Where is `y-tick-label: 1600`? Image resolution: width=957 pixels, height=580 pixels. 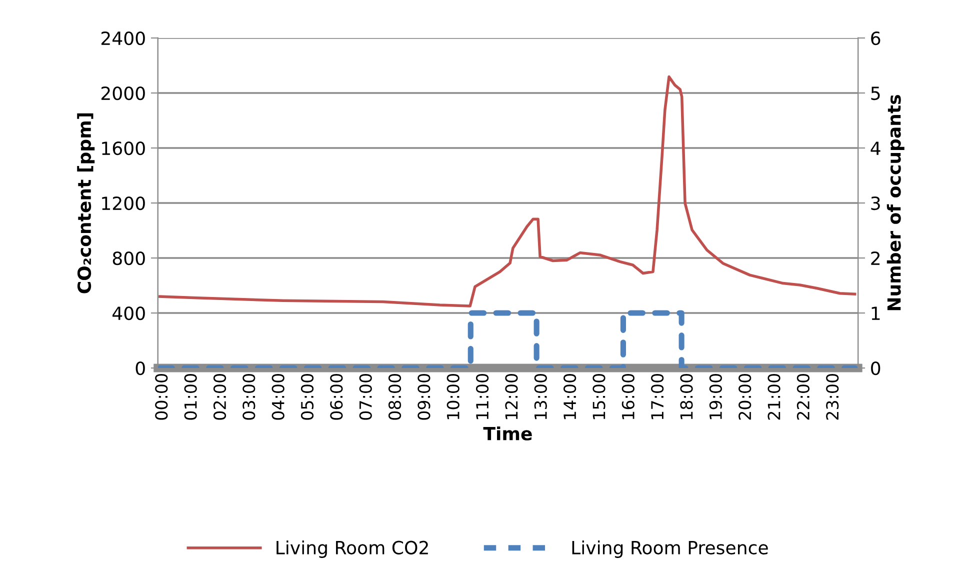 y-tick-label: 1600 is located at coordinates (123, 148).